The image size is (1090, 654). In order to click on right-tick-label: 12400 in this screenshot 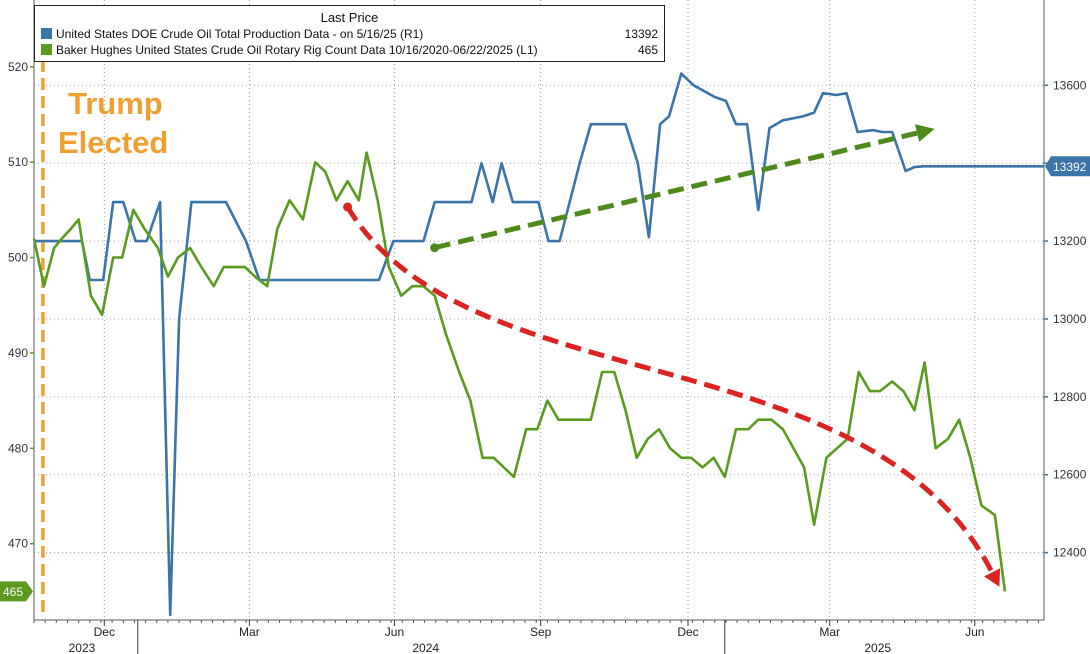, I will do `click(1070, 553)`.